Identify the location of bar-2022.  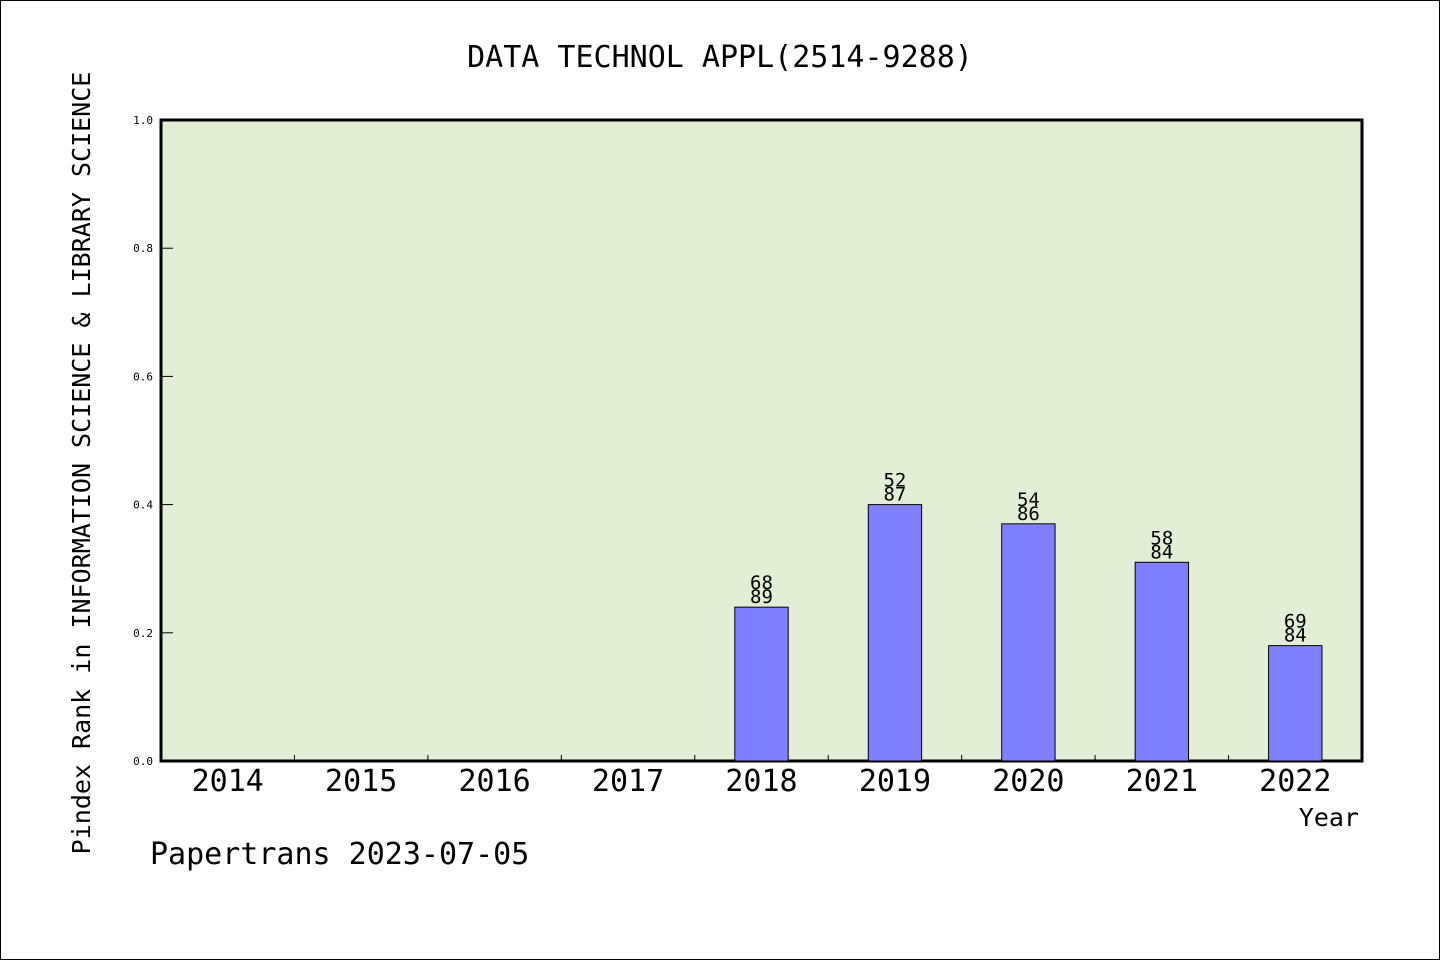
(1295, 703).